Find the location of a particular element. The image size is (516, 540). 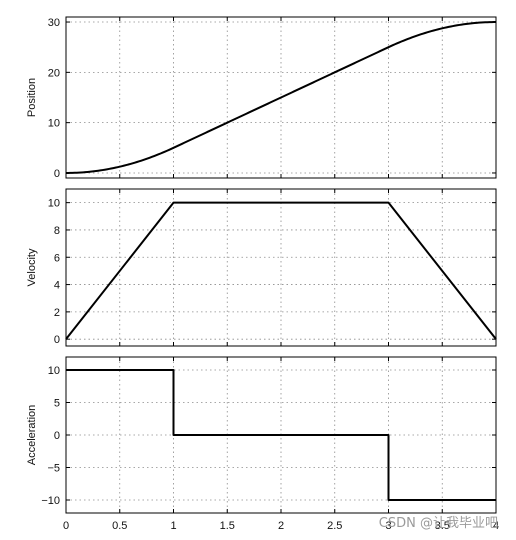

velocity-y-tick-label: 8 is located at coordinates (57, 231).